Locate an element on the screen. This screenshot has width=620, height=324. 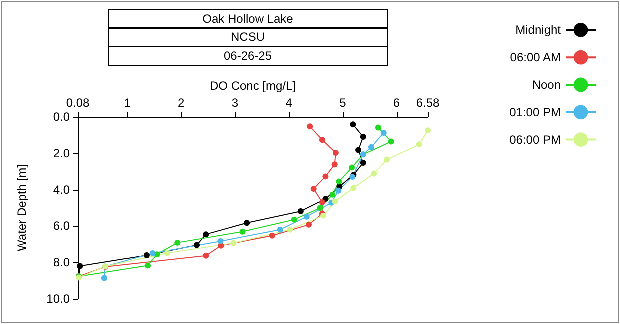
x-tick-label: 2 is located at coordinates (182, 103).